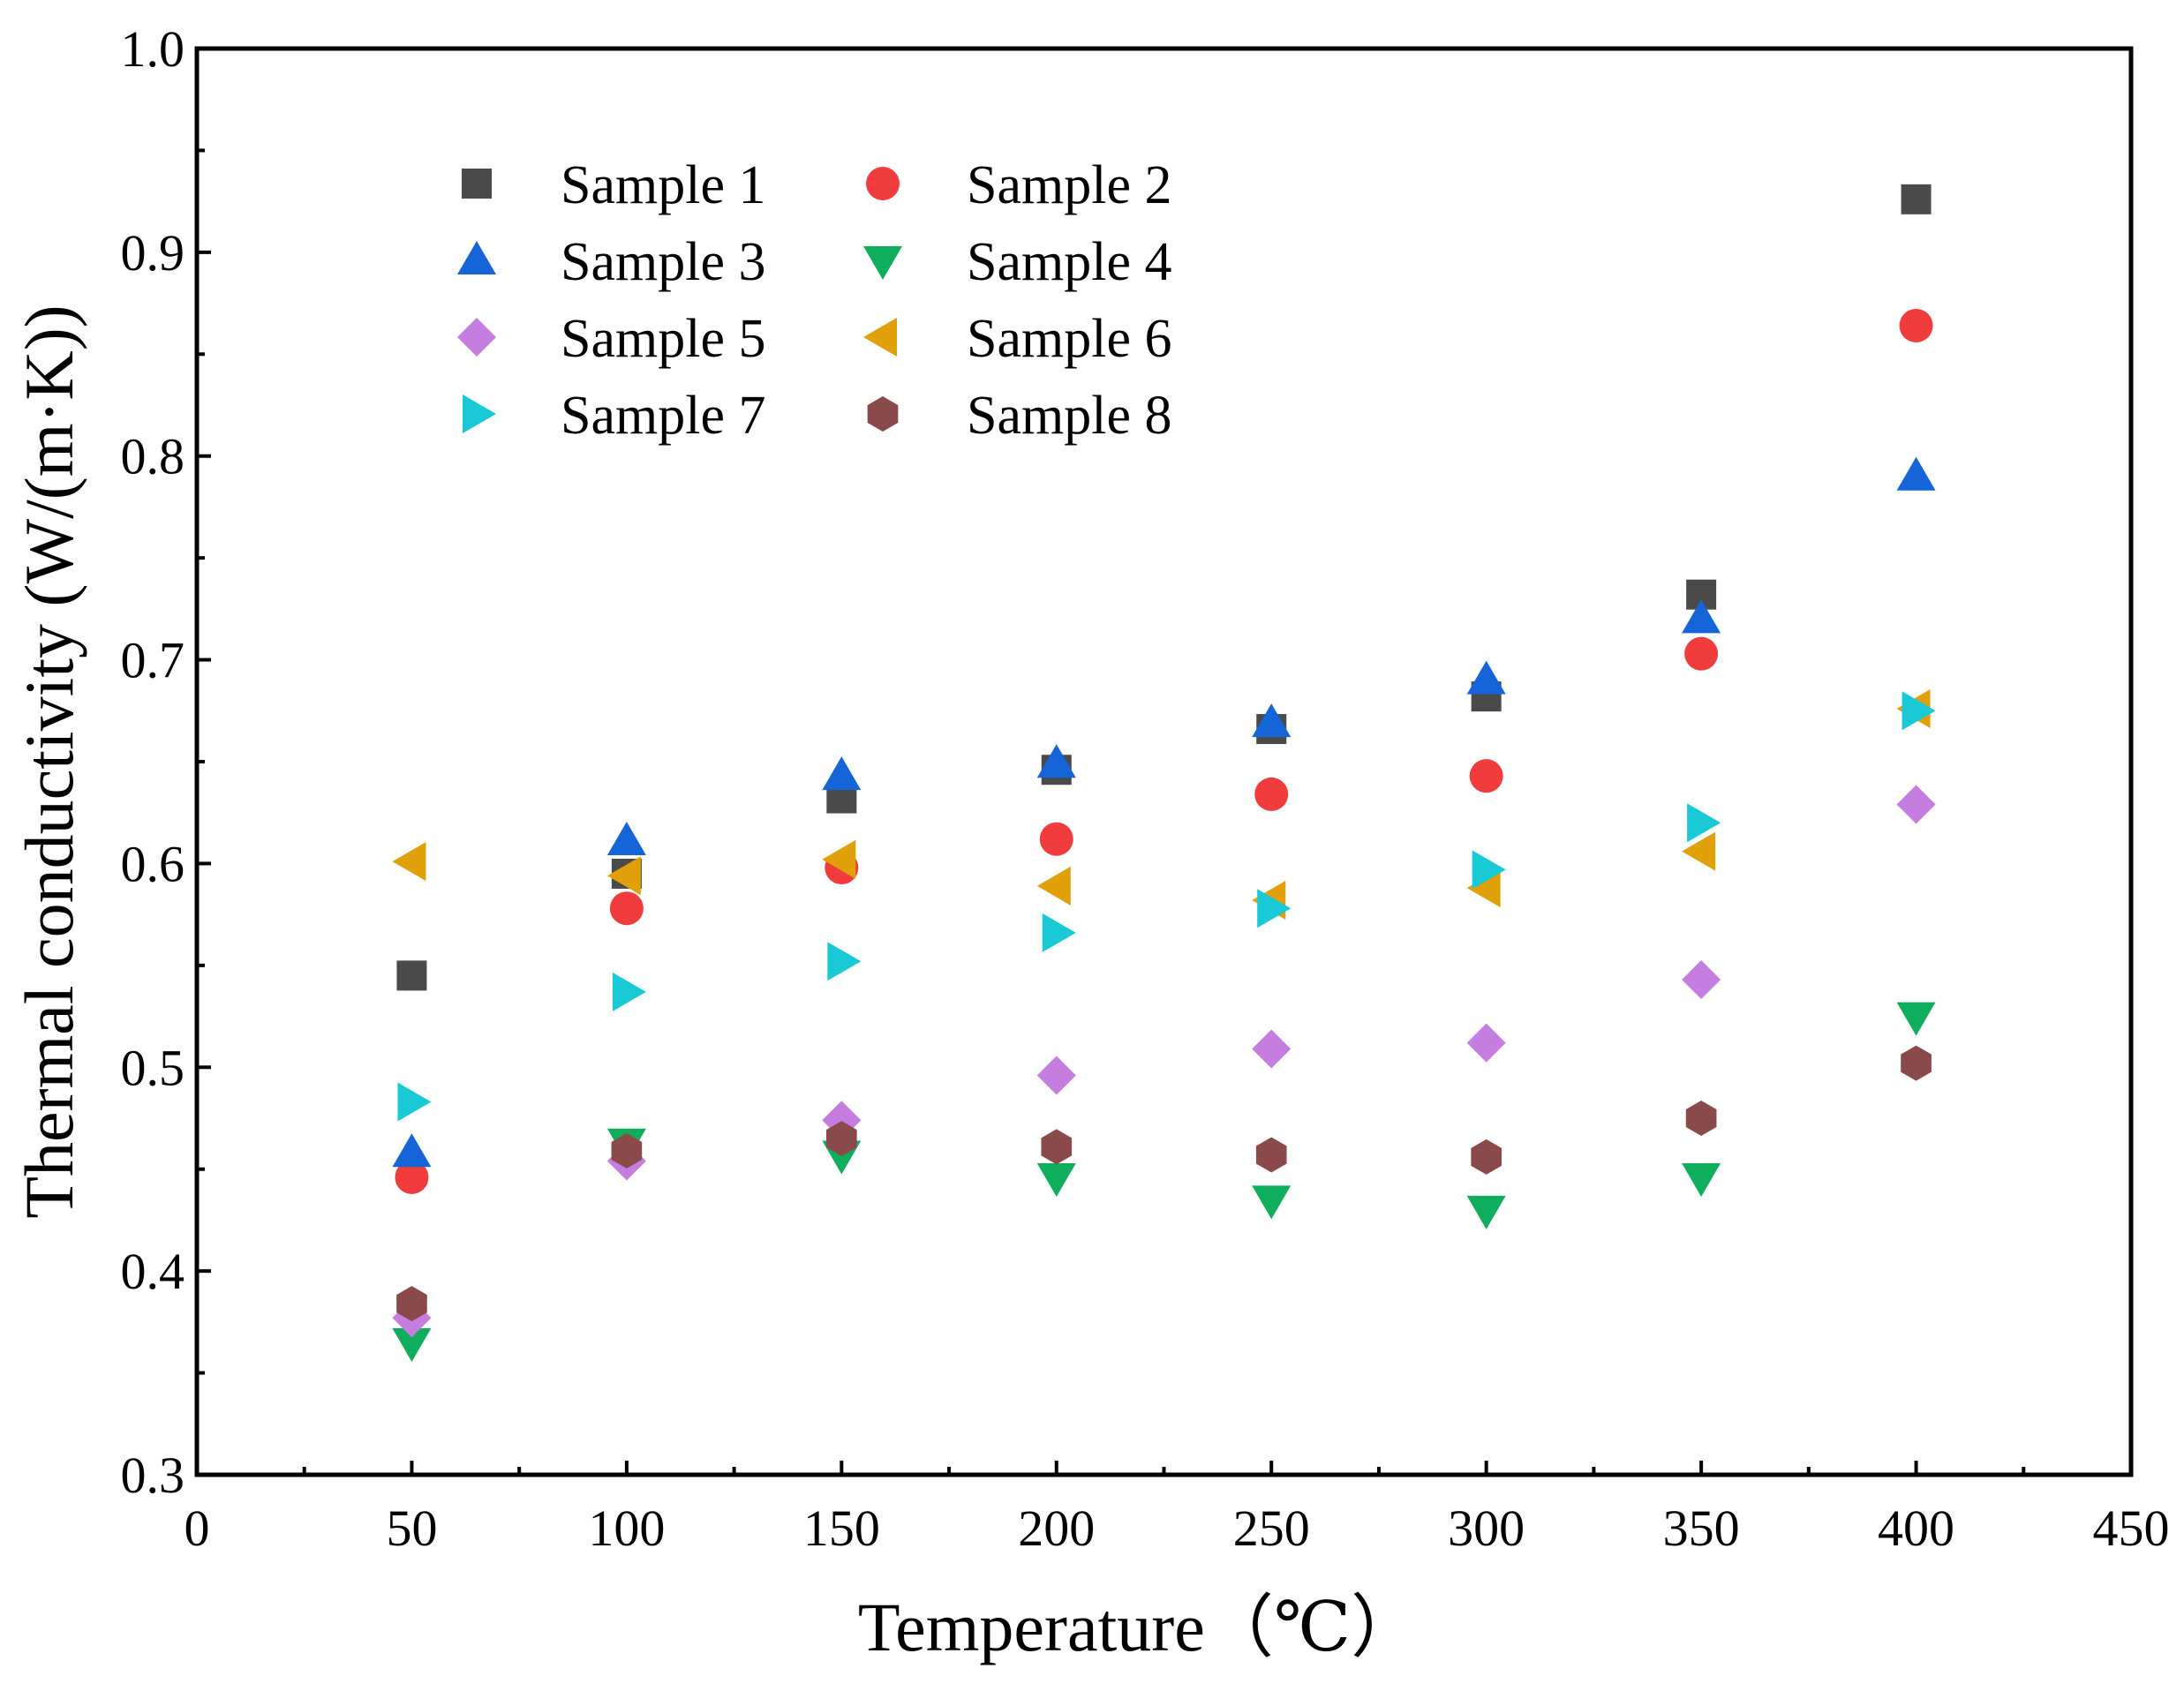 This screenshot has width=2184, height=1706. Describe the element at coordinates (1486, 1528) in the screenshot. I see `x-tick-label: 300` at that location.